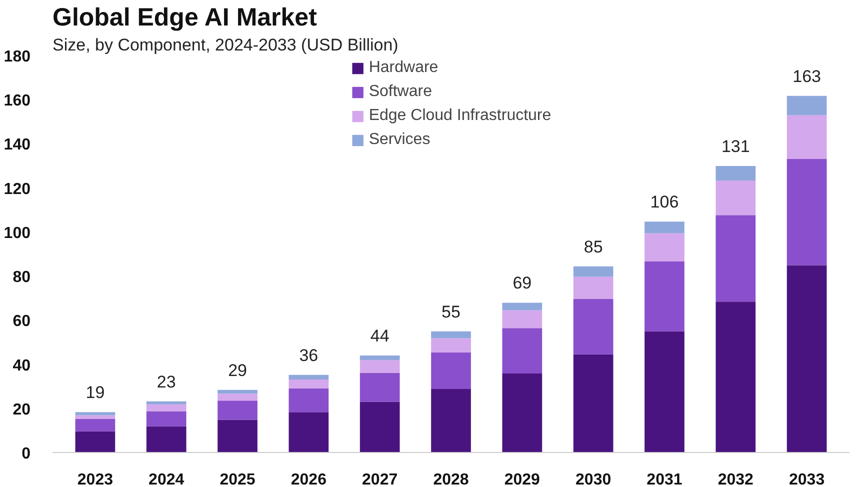 This screenshot has width=861, height=487. I want to click on y-tick-label: 60, so click(21, 321).